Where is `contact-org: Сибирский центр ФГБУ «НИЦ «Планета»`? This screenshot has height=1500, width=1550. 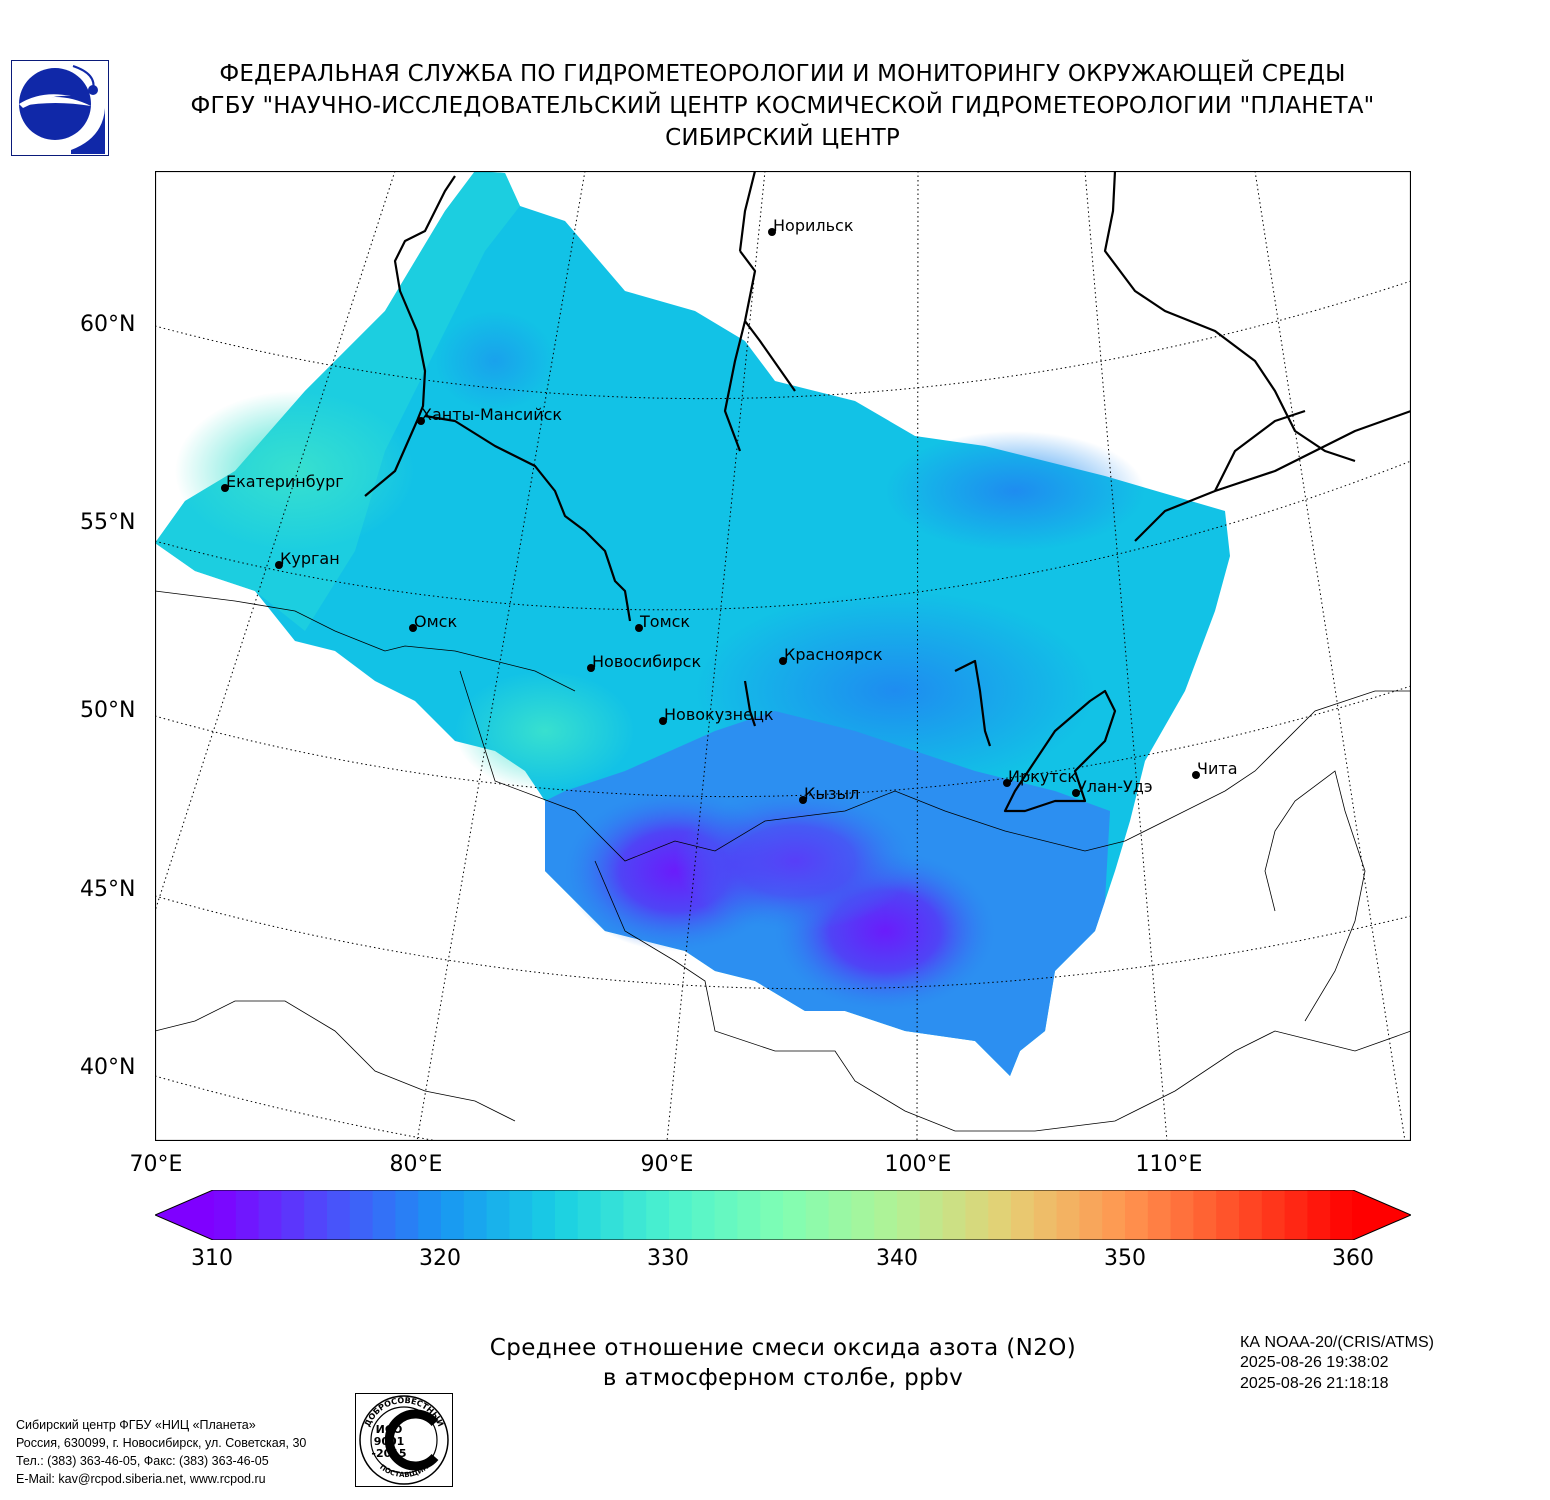
contact-org: Сибирский центр ФГБУ «НИЦ «Планета» is located at coordinates (136, 1425).